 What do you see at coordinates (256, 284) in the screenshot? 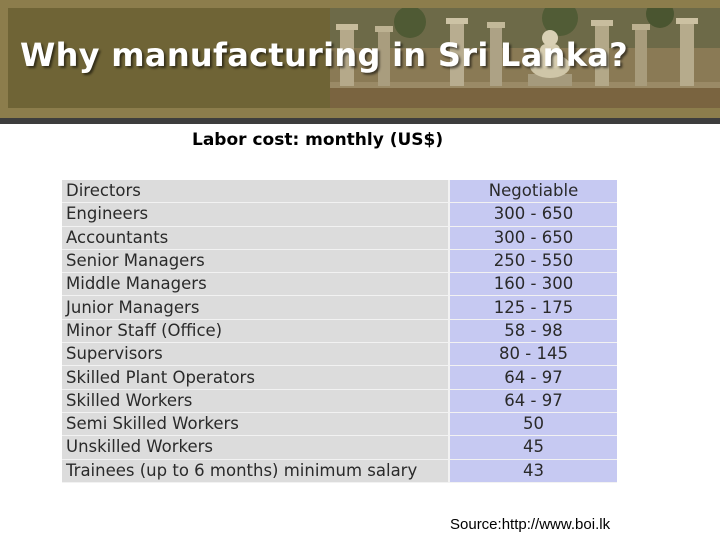
I see `role-cell: Middle Managers` at bounding box center [256, 284].